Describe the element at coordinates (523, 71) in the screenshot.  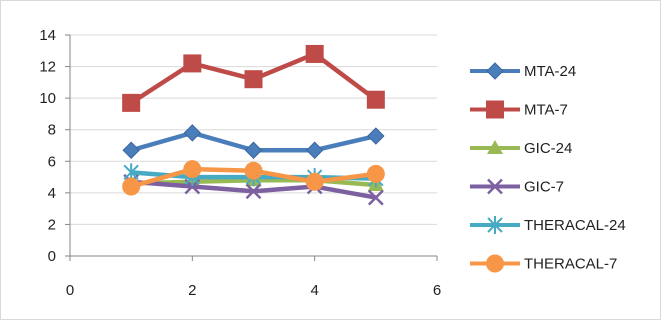
I see `legend-item-mta-24: MTA-24` at that location.